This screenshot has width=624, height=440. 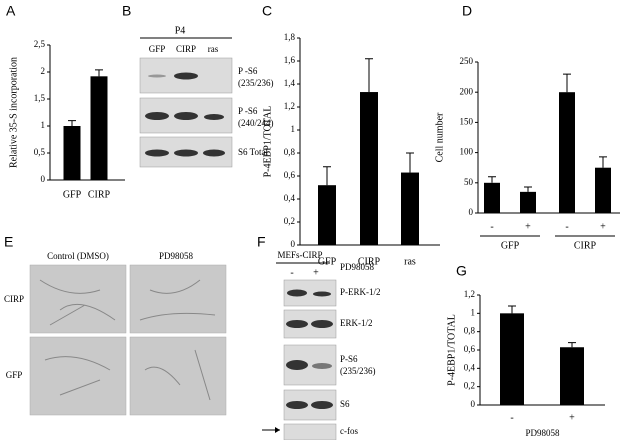 What do you see at coordinates (8, 242) in the screenshot?
I see `panel-letter: E` at bounding box center [8, 242].